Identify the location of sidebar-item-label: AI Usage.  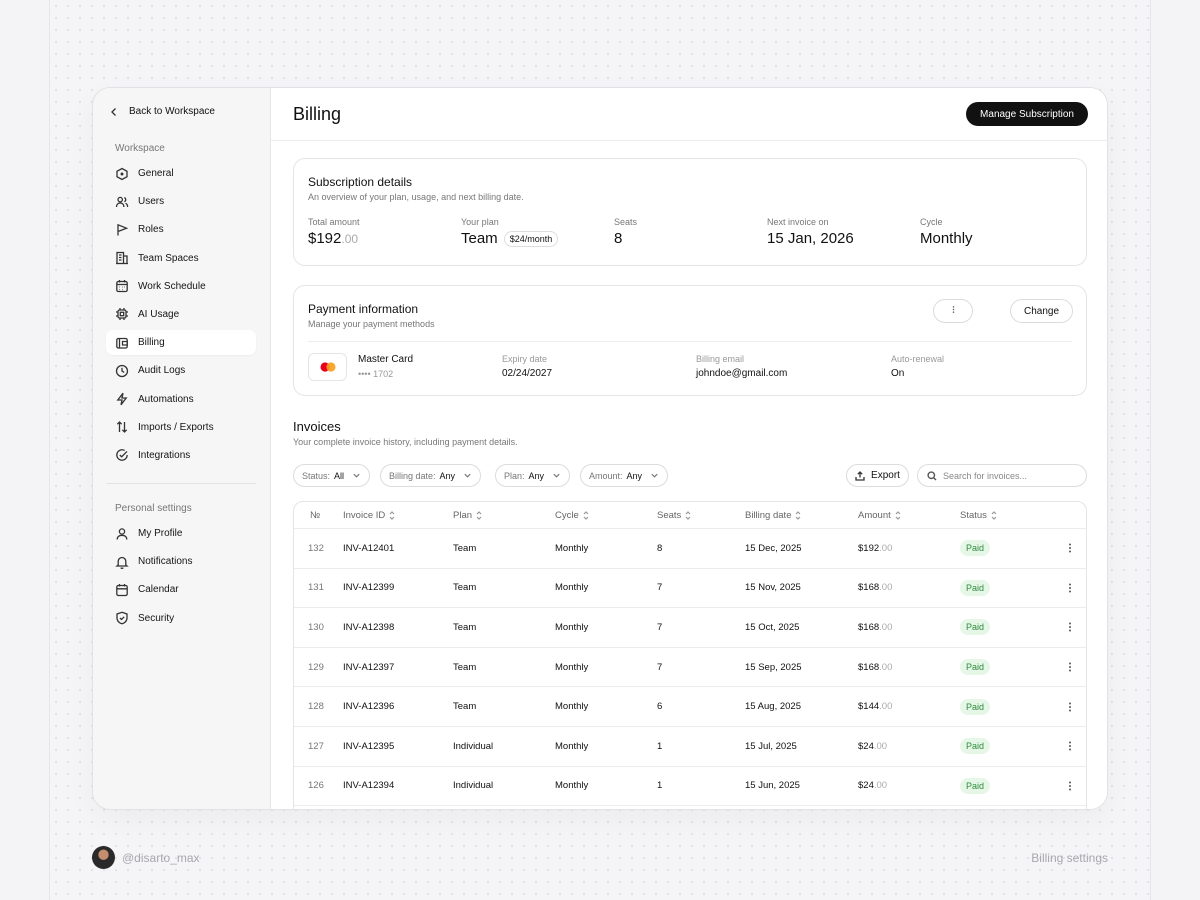
(159, 314).